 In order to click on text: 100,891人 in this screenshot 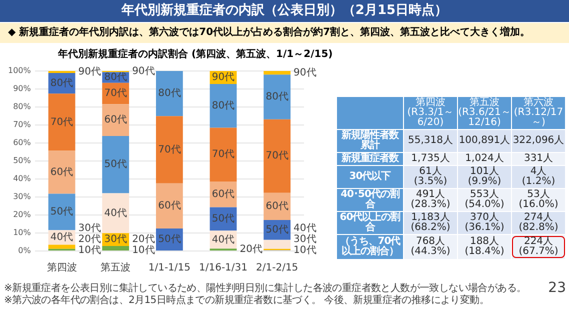, I will do `click(484, 140)`.